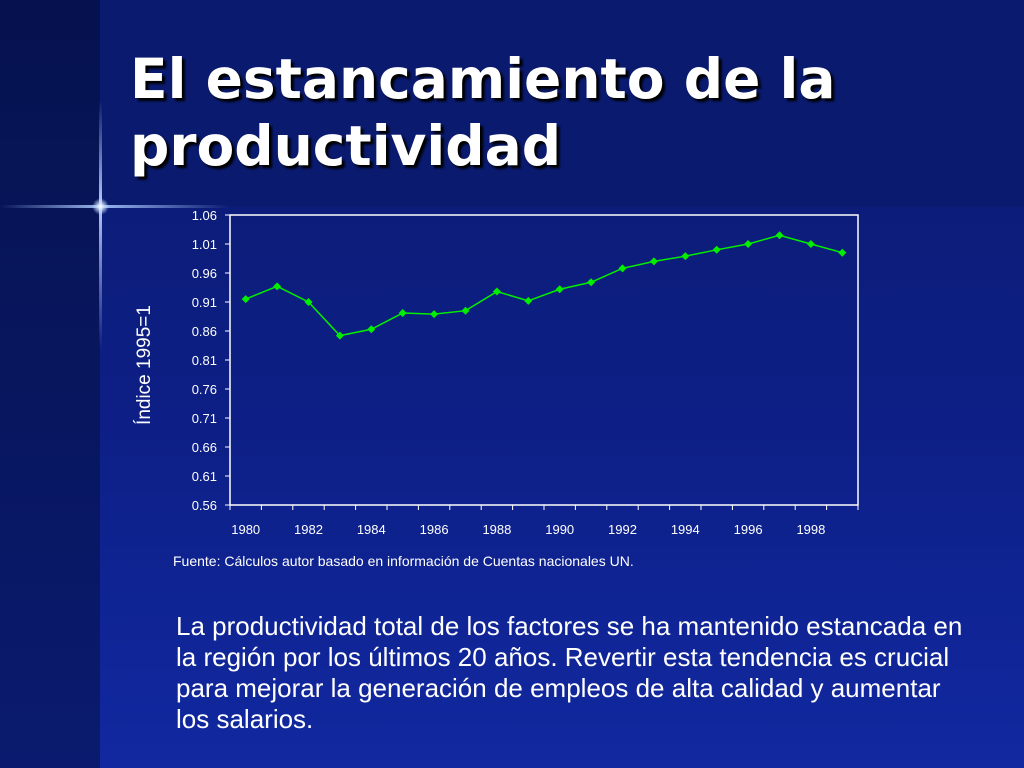 The image size is (1024, 768). Describe the element at coordinates (204, 273) in the screenshot. I see `y-tick-label: 0.96` at that location.